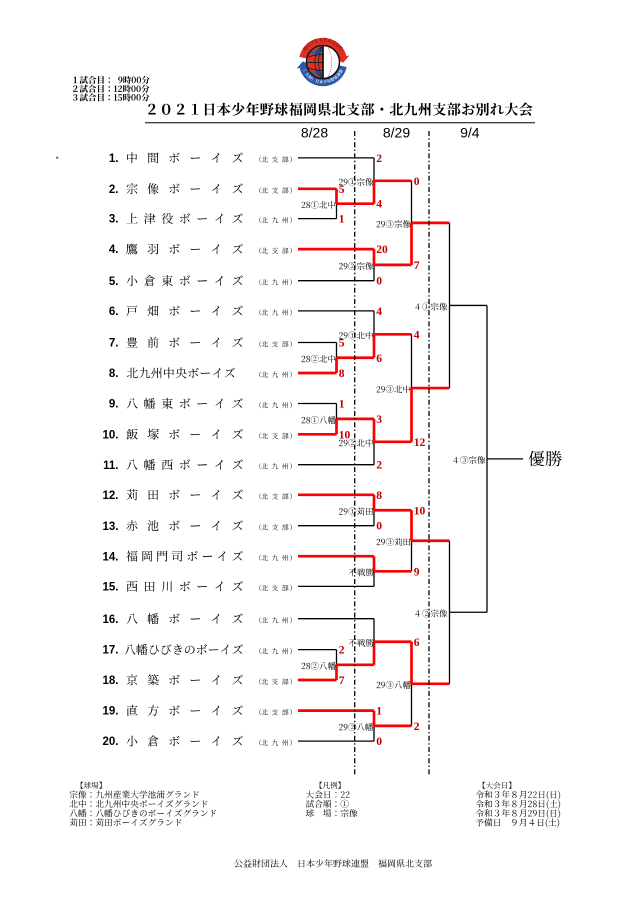 This screenshot has width=640, height=910. Describe the element at coordinates (114, 159) in the screenshot. I see `svg-text: 1.` at that location.